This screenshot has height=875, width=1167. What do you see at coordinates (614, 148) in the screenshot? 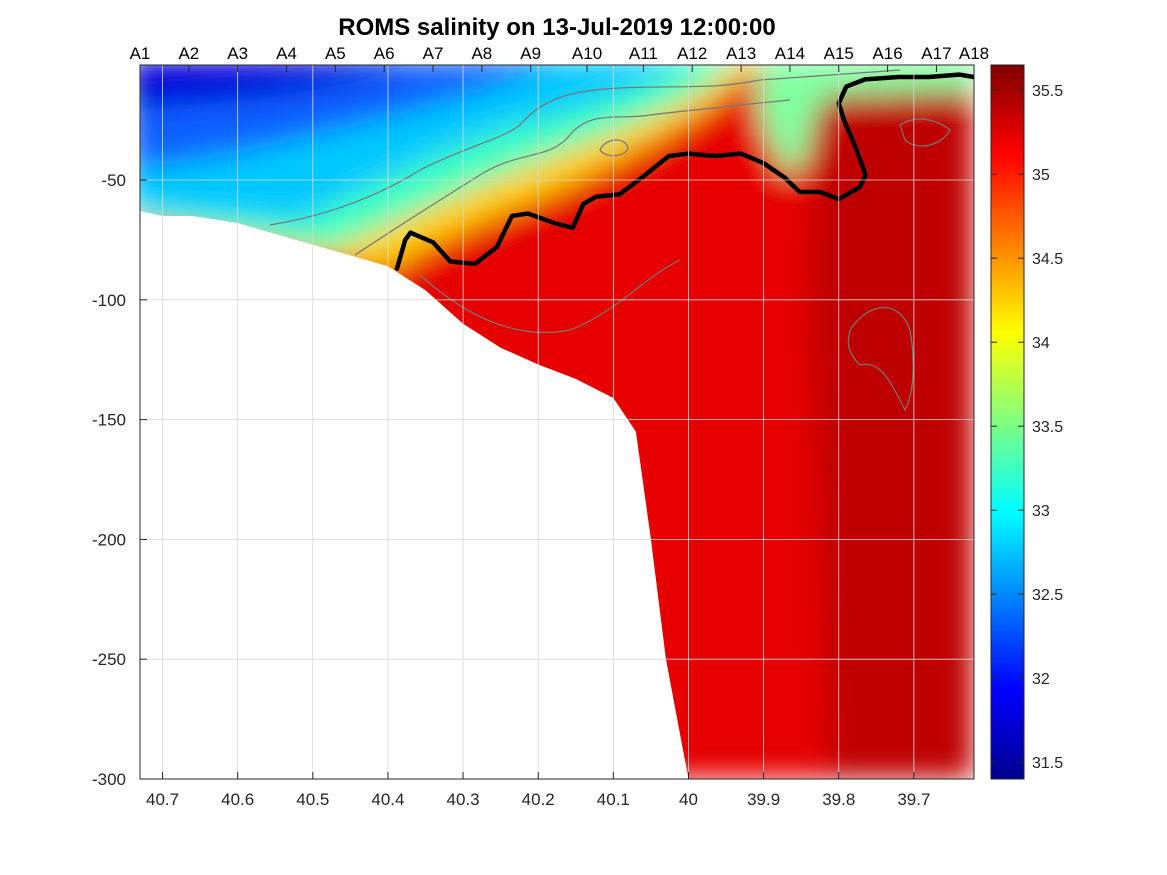
I see `contour-33-eddy` at bounding box center [614, 148].